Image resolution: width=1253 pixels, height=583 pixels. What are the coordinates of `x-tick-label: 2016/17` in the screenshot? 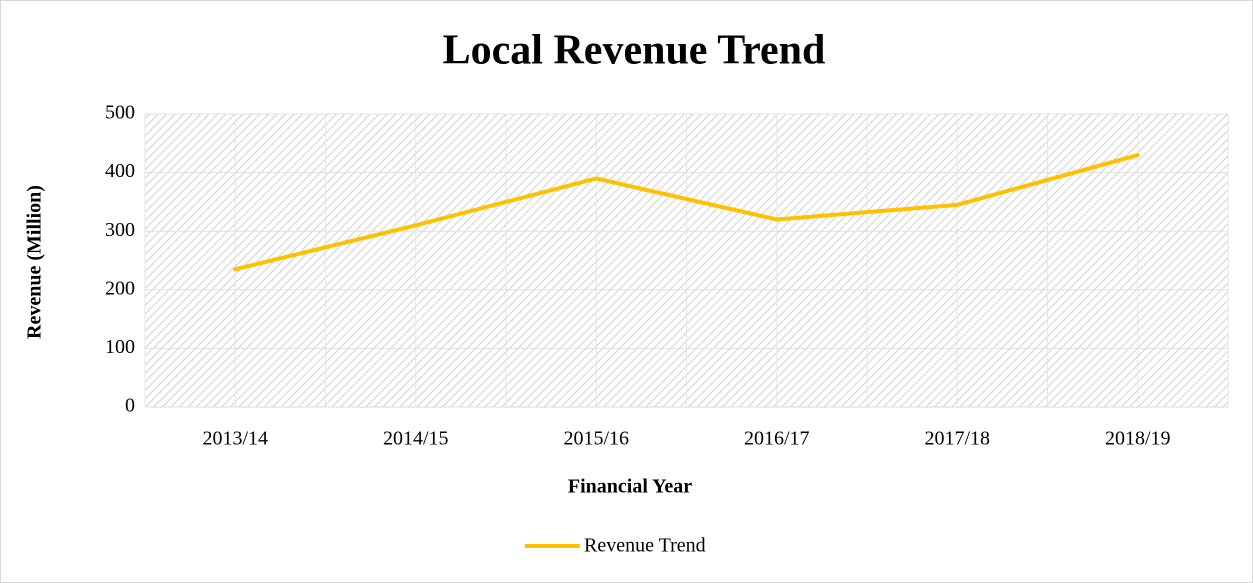 It's located at (777, 439).